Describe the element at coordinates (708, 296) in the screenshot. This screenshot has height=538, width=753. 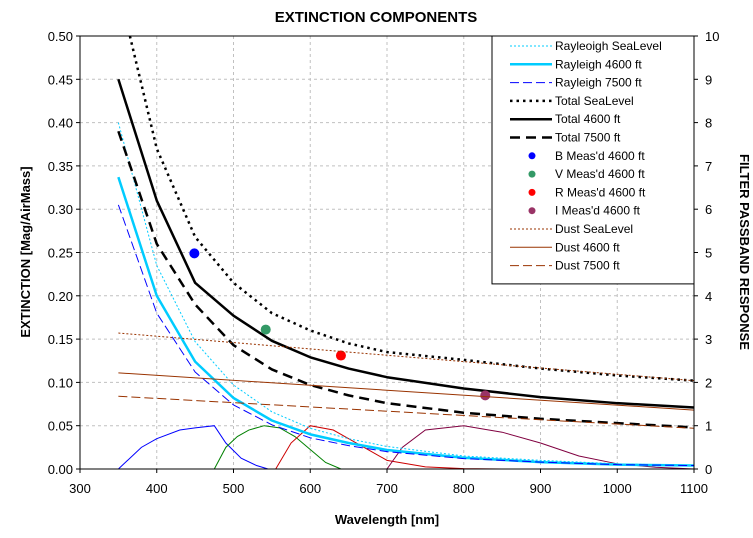
I see `y2-tick-label: 4` at that location.